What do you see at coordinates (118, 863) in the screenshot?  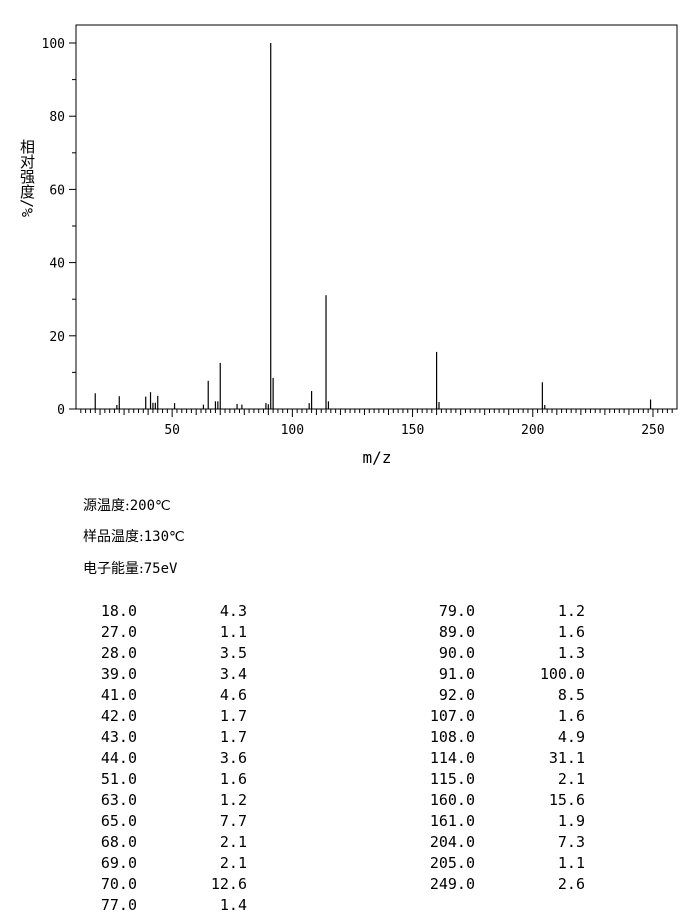 I see `peak-mz-value: 69.0` at bounding box center [118, 863].